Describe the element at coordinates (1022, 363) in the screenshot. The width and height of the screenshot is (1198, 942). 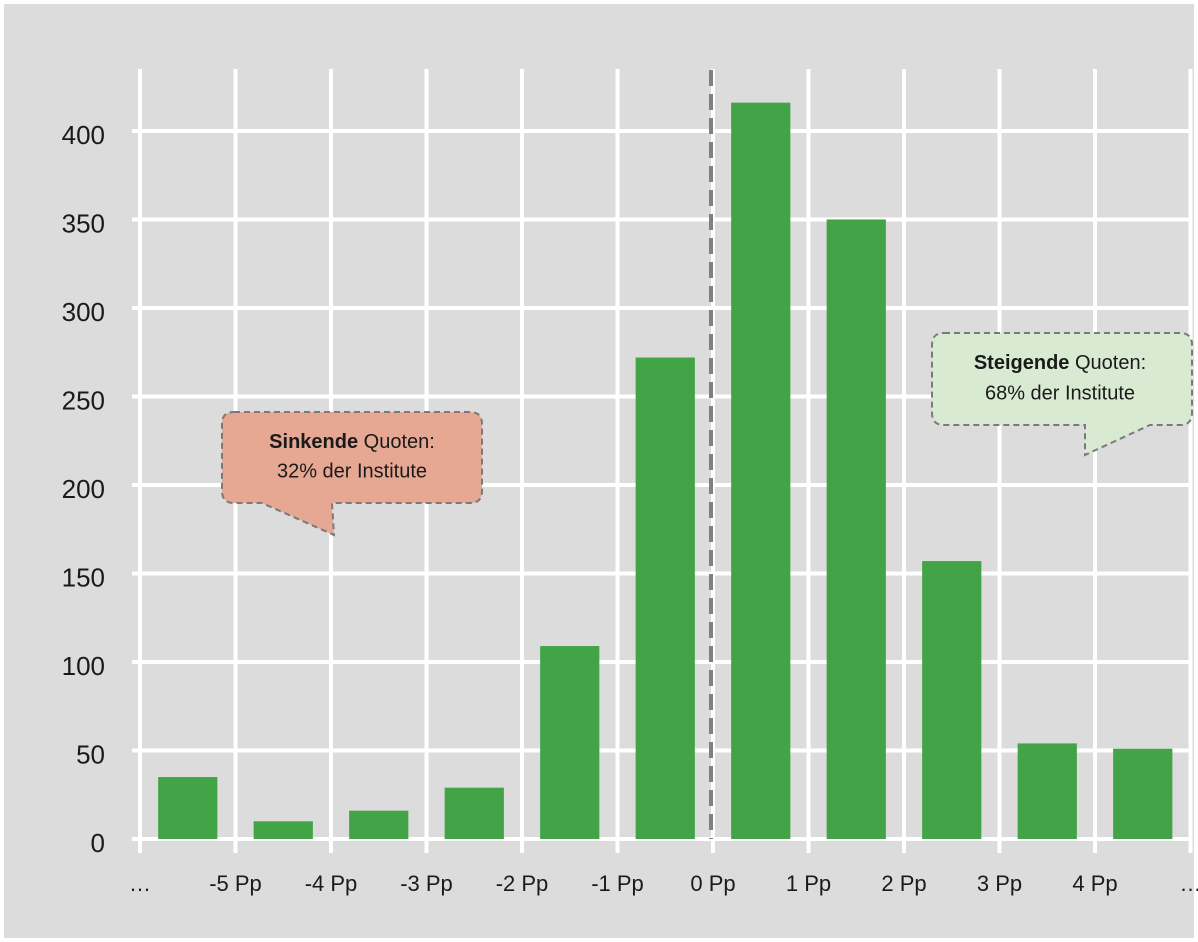
I see `callout-bold: Steigende` at that location.